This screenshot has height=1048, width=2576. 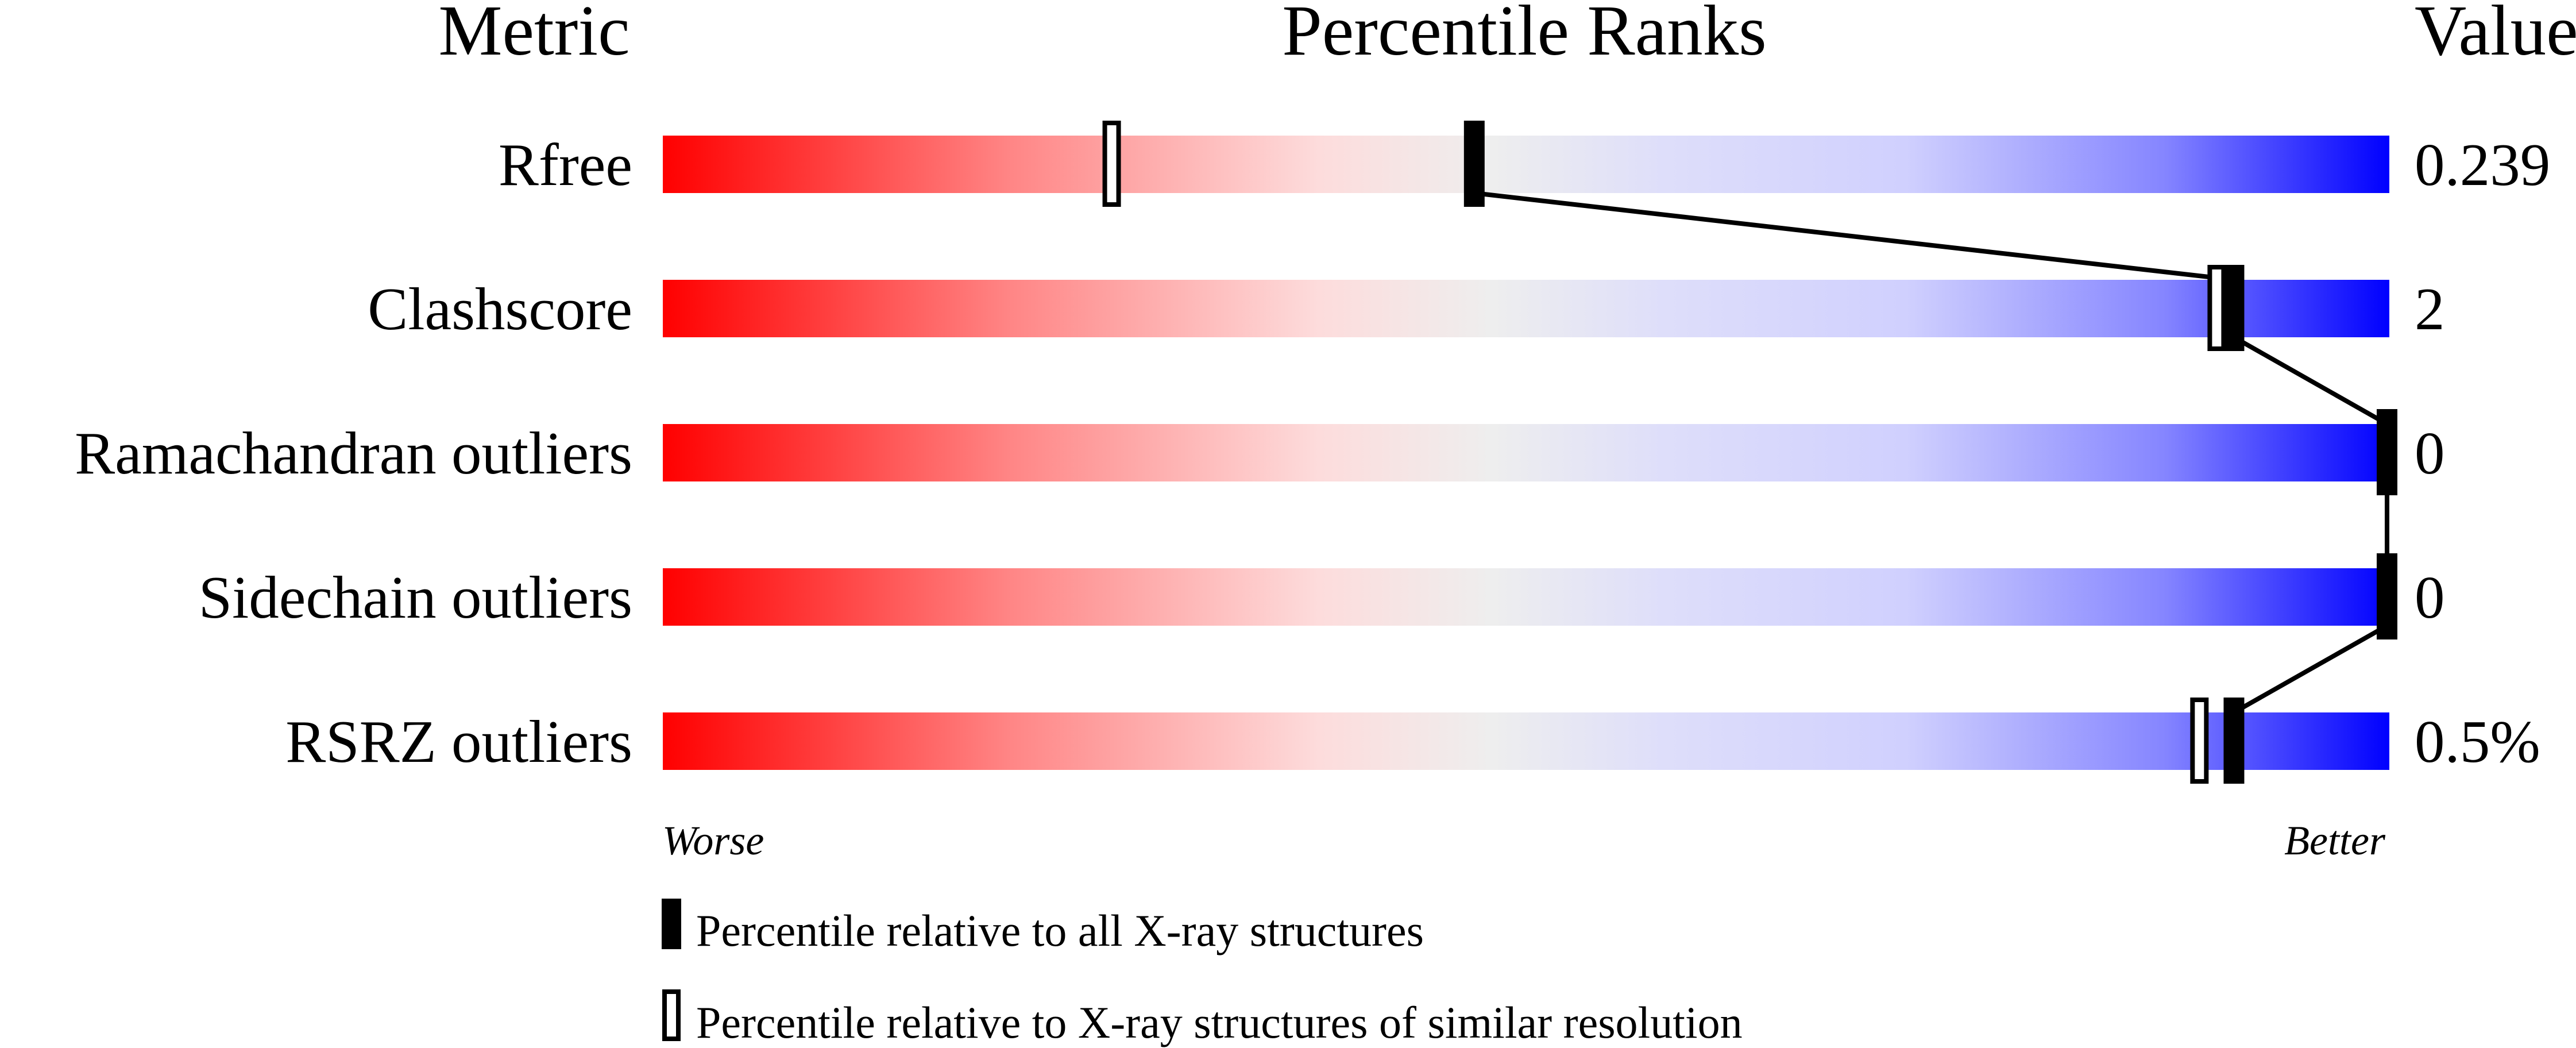 What do you see at coordinates (533, 35) in the screenshot?
I see `header-metric: Metric` at bounding box center [533, 35].